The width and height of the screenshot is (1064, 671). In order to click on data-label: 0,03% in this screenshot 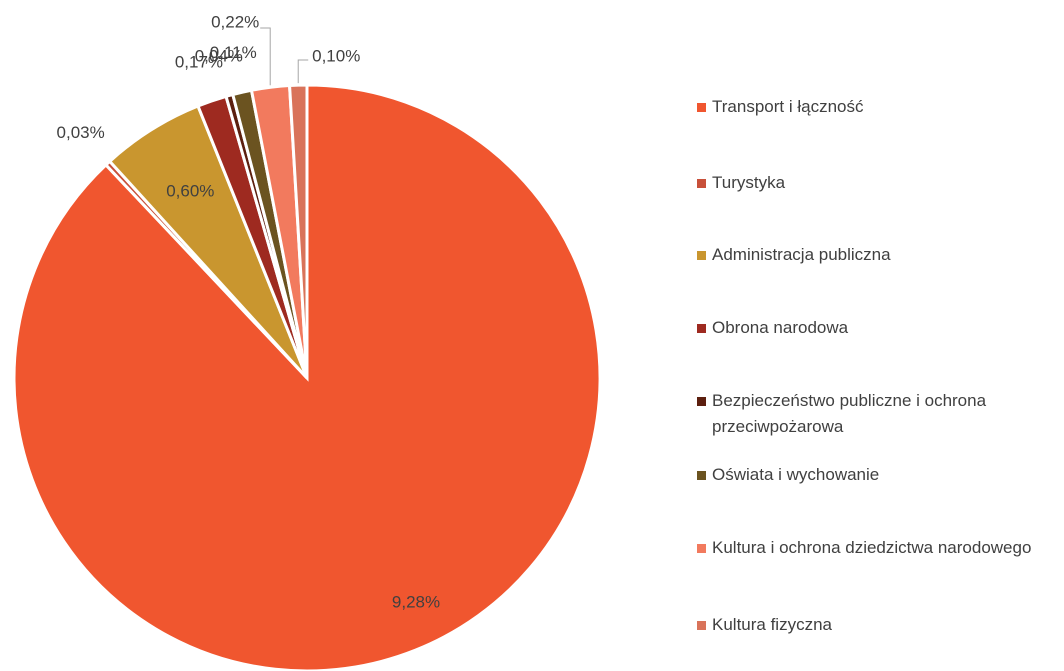, I will do `click(81, 132)`.